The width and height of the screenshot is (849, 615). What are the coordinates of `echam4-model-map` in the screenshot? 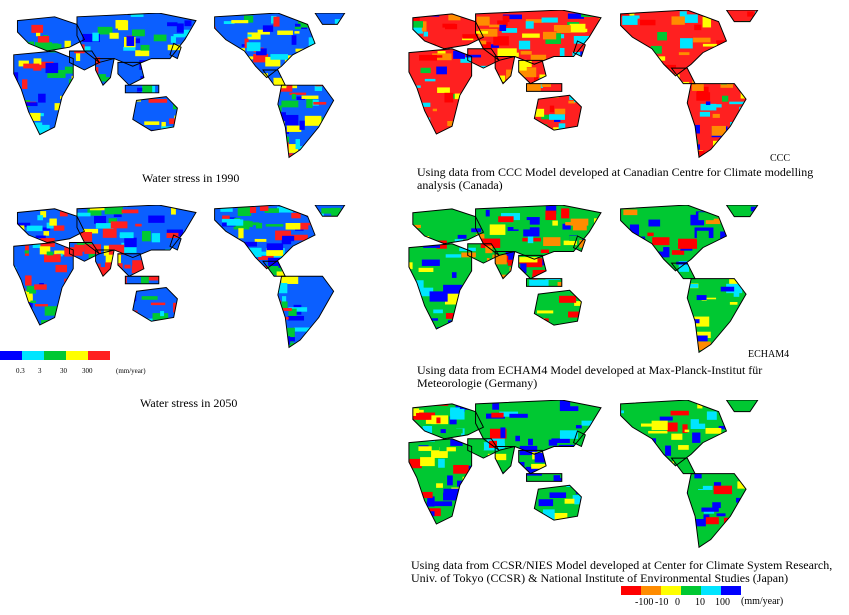 It's located at (601, 282).